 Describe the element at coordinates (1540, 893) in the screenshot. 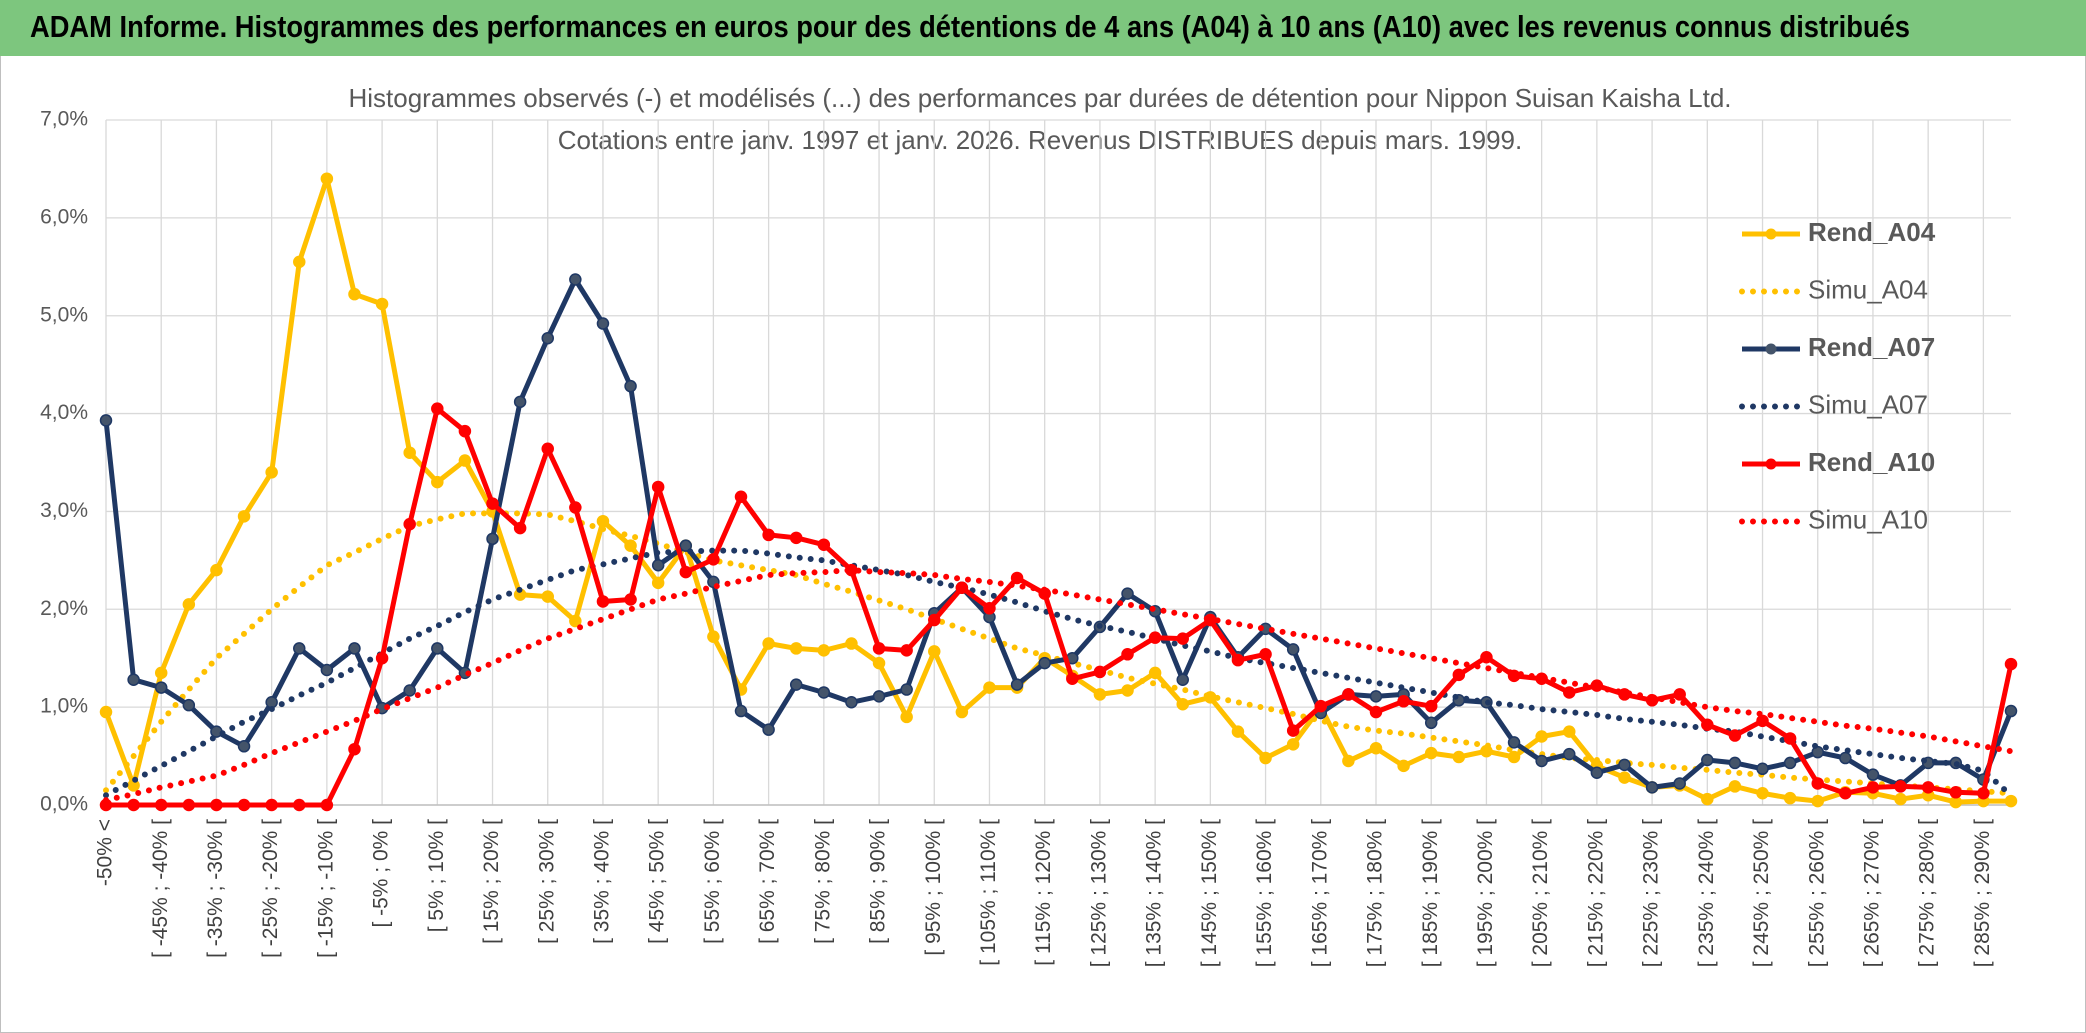

I see `x-tick-label: [ 205% ; 210% [` at that location.